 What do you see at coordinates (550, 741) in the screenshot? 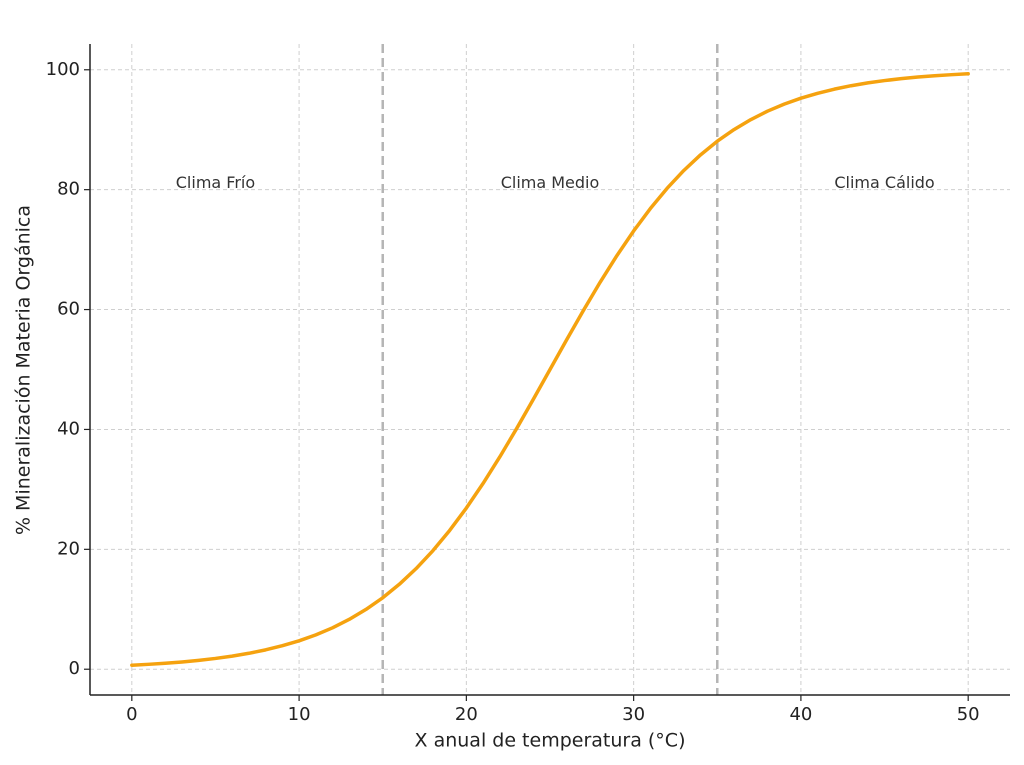
I see `x-axis-label: X anual de temperatura (°C)` at bounding box center [550, 741].